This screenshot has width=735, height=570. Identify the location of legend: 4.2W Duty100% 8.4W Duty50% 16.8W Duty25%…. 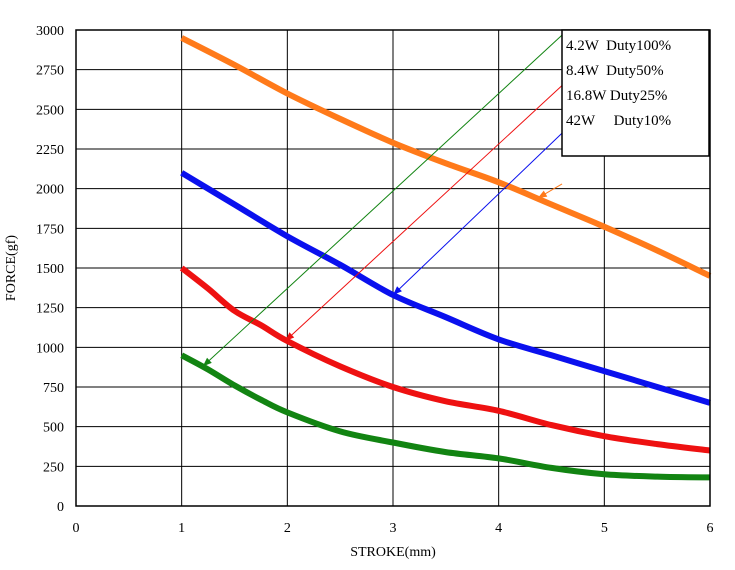
(635, 93).